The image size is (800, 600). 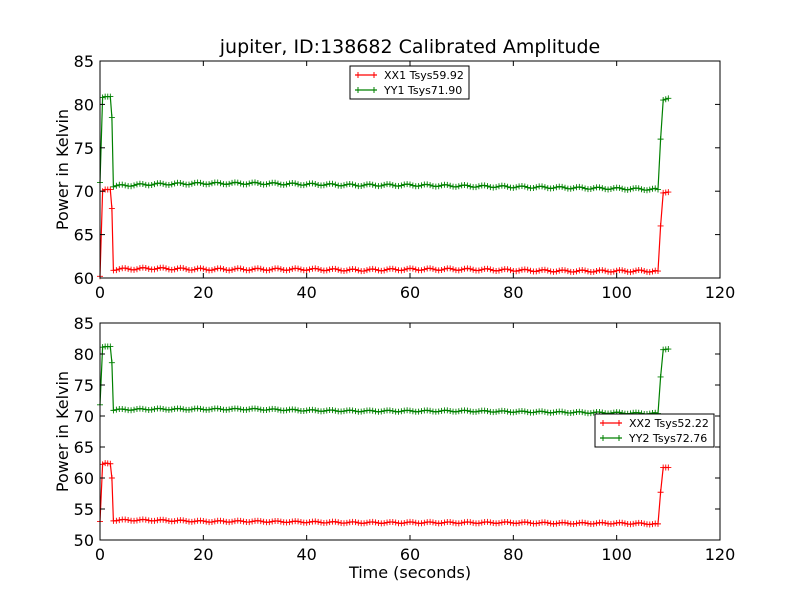 What do you see at coordinates (84, 540) in the screenshot?
I see `y-tick-label: 50` at bounding box center [84, 540].